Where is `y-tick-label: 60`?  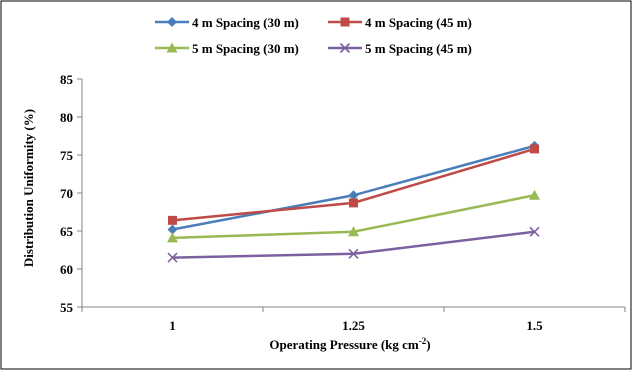
y-tick-label: 60 is located at coordinates (66, 269).